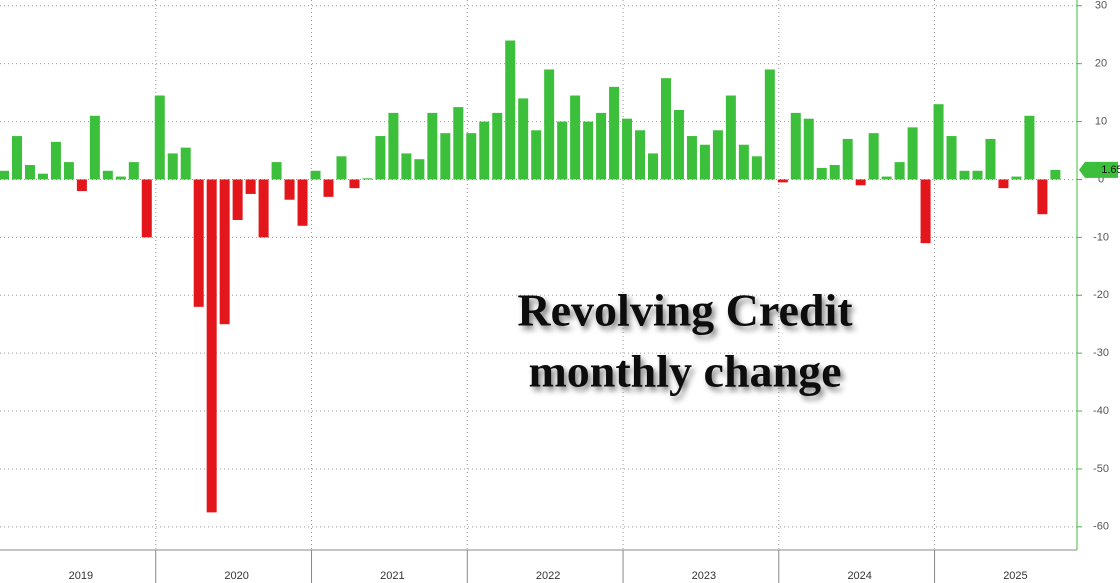  What do you see at coordinates (1098, 169) in the screenshot?
I see `value-label-box` at bounding box center [1098, 169].